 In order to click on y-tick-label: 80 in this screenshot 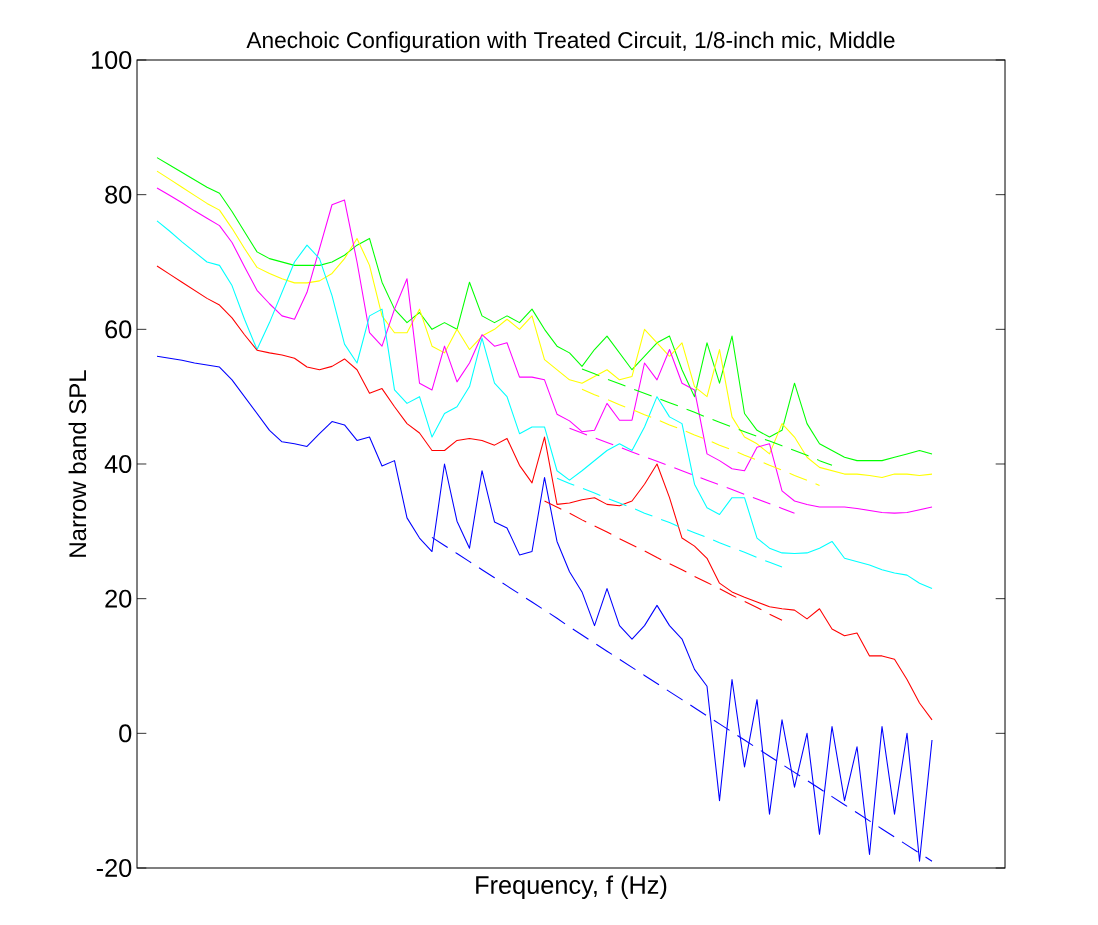, I will do `click(118, 194)`.